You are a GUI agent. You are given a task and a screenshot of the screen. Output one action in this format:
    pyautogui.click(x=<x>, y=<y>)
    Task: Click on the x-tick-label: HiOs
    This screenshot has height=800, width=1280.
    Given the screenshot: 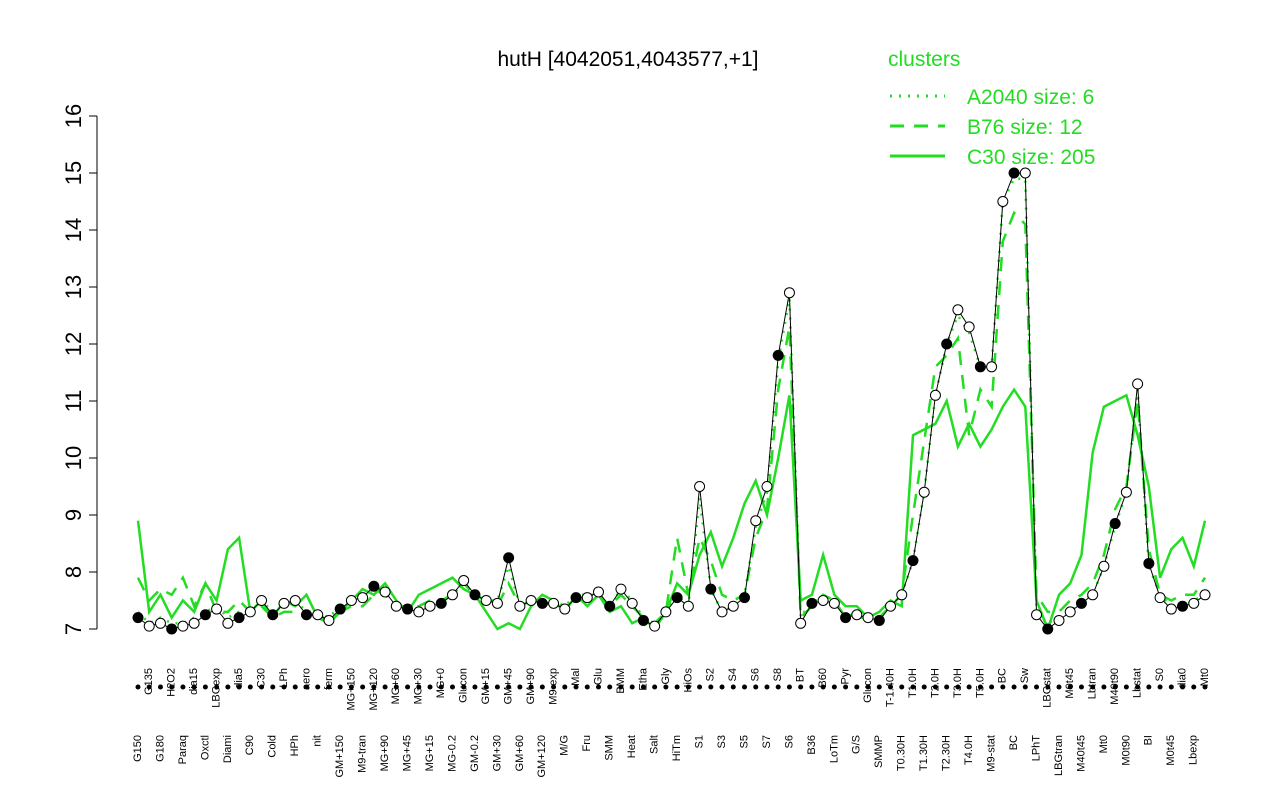 What is the action you would take?
    pyautogui.click(x=688, y=680)
    